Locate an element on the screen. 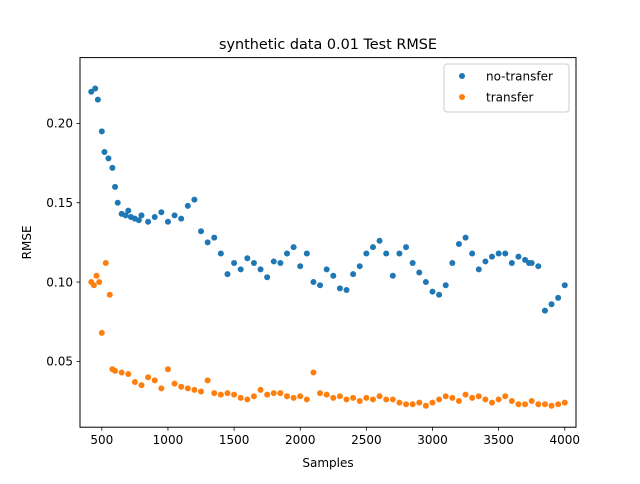 Image resolution: width=640 pixels, height=484 pixels. y-tick-label: 0.15 is located at coordinates (59, 203).